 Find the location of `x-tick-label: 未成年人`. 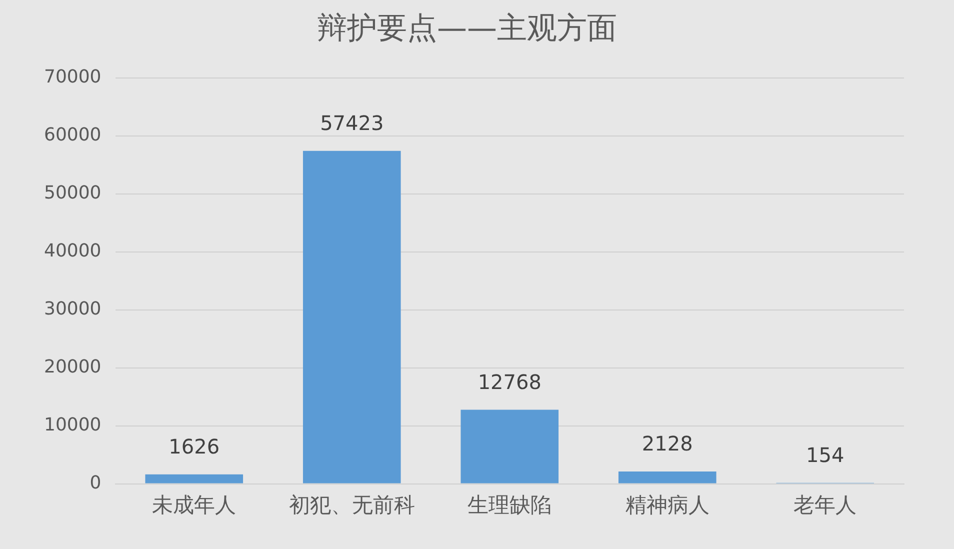

x-tick-label: 未成年人 is located at coordinates (194, 504).